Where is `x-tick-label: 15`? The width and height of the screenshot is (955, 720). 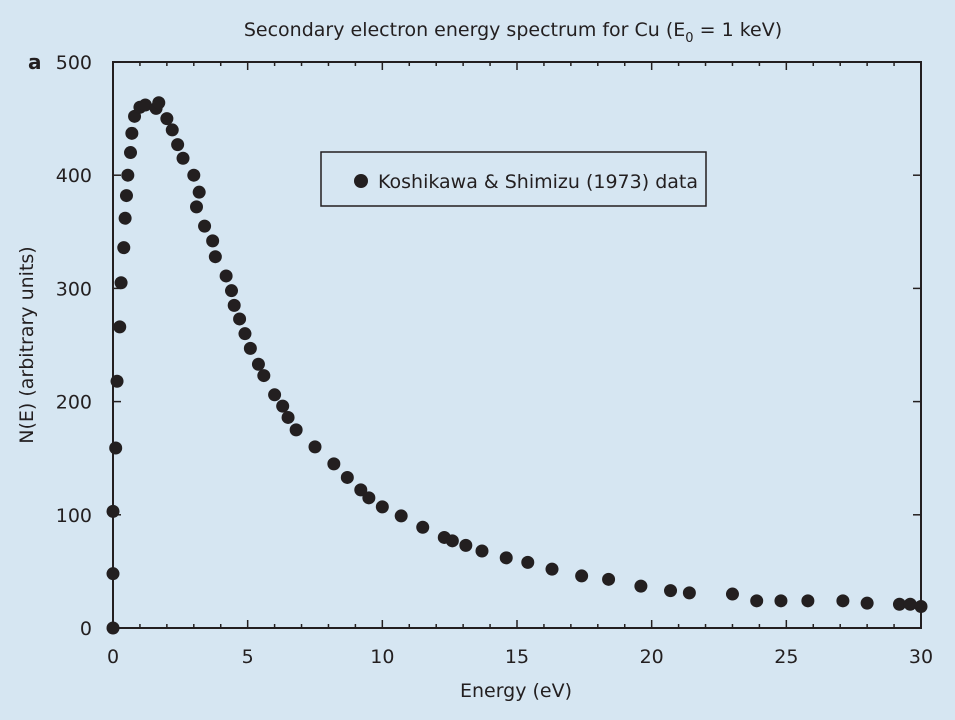
x-tick-label: 15 is located at coordinates (517, 657).